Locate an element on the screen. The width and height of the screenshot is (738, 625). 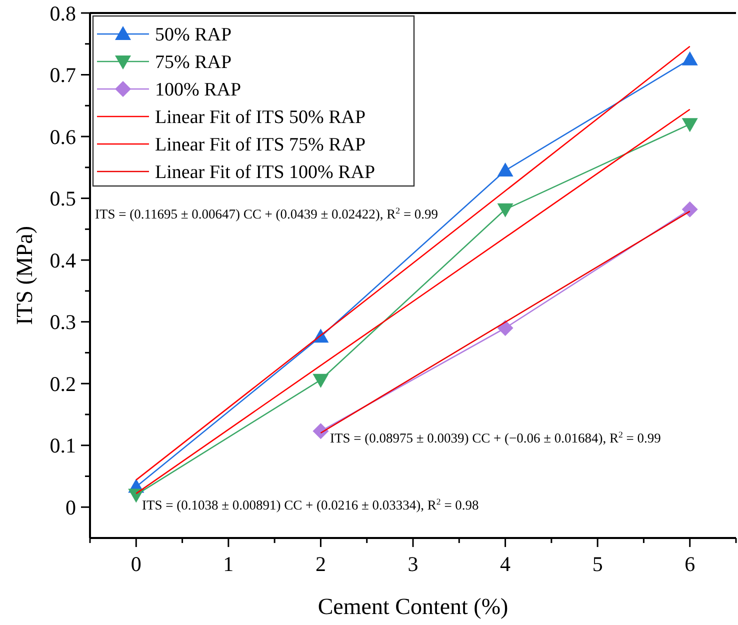
legend-label: 75% RAP is located at coordinates (193, 63).